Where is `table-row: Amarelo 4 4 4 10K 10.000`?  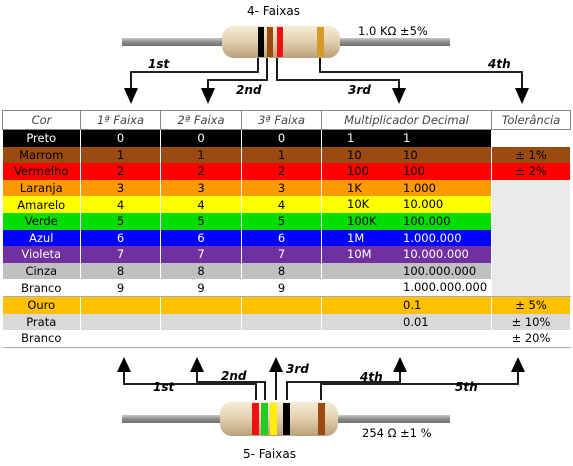 table-row: Amarelo 4 4 4 10K 10.000 is located at coordinates (286, 204).